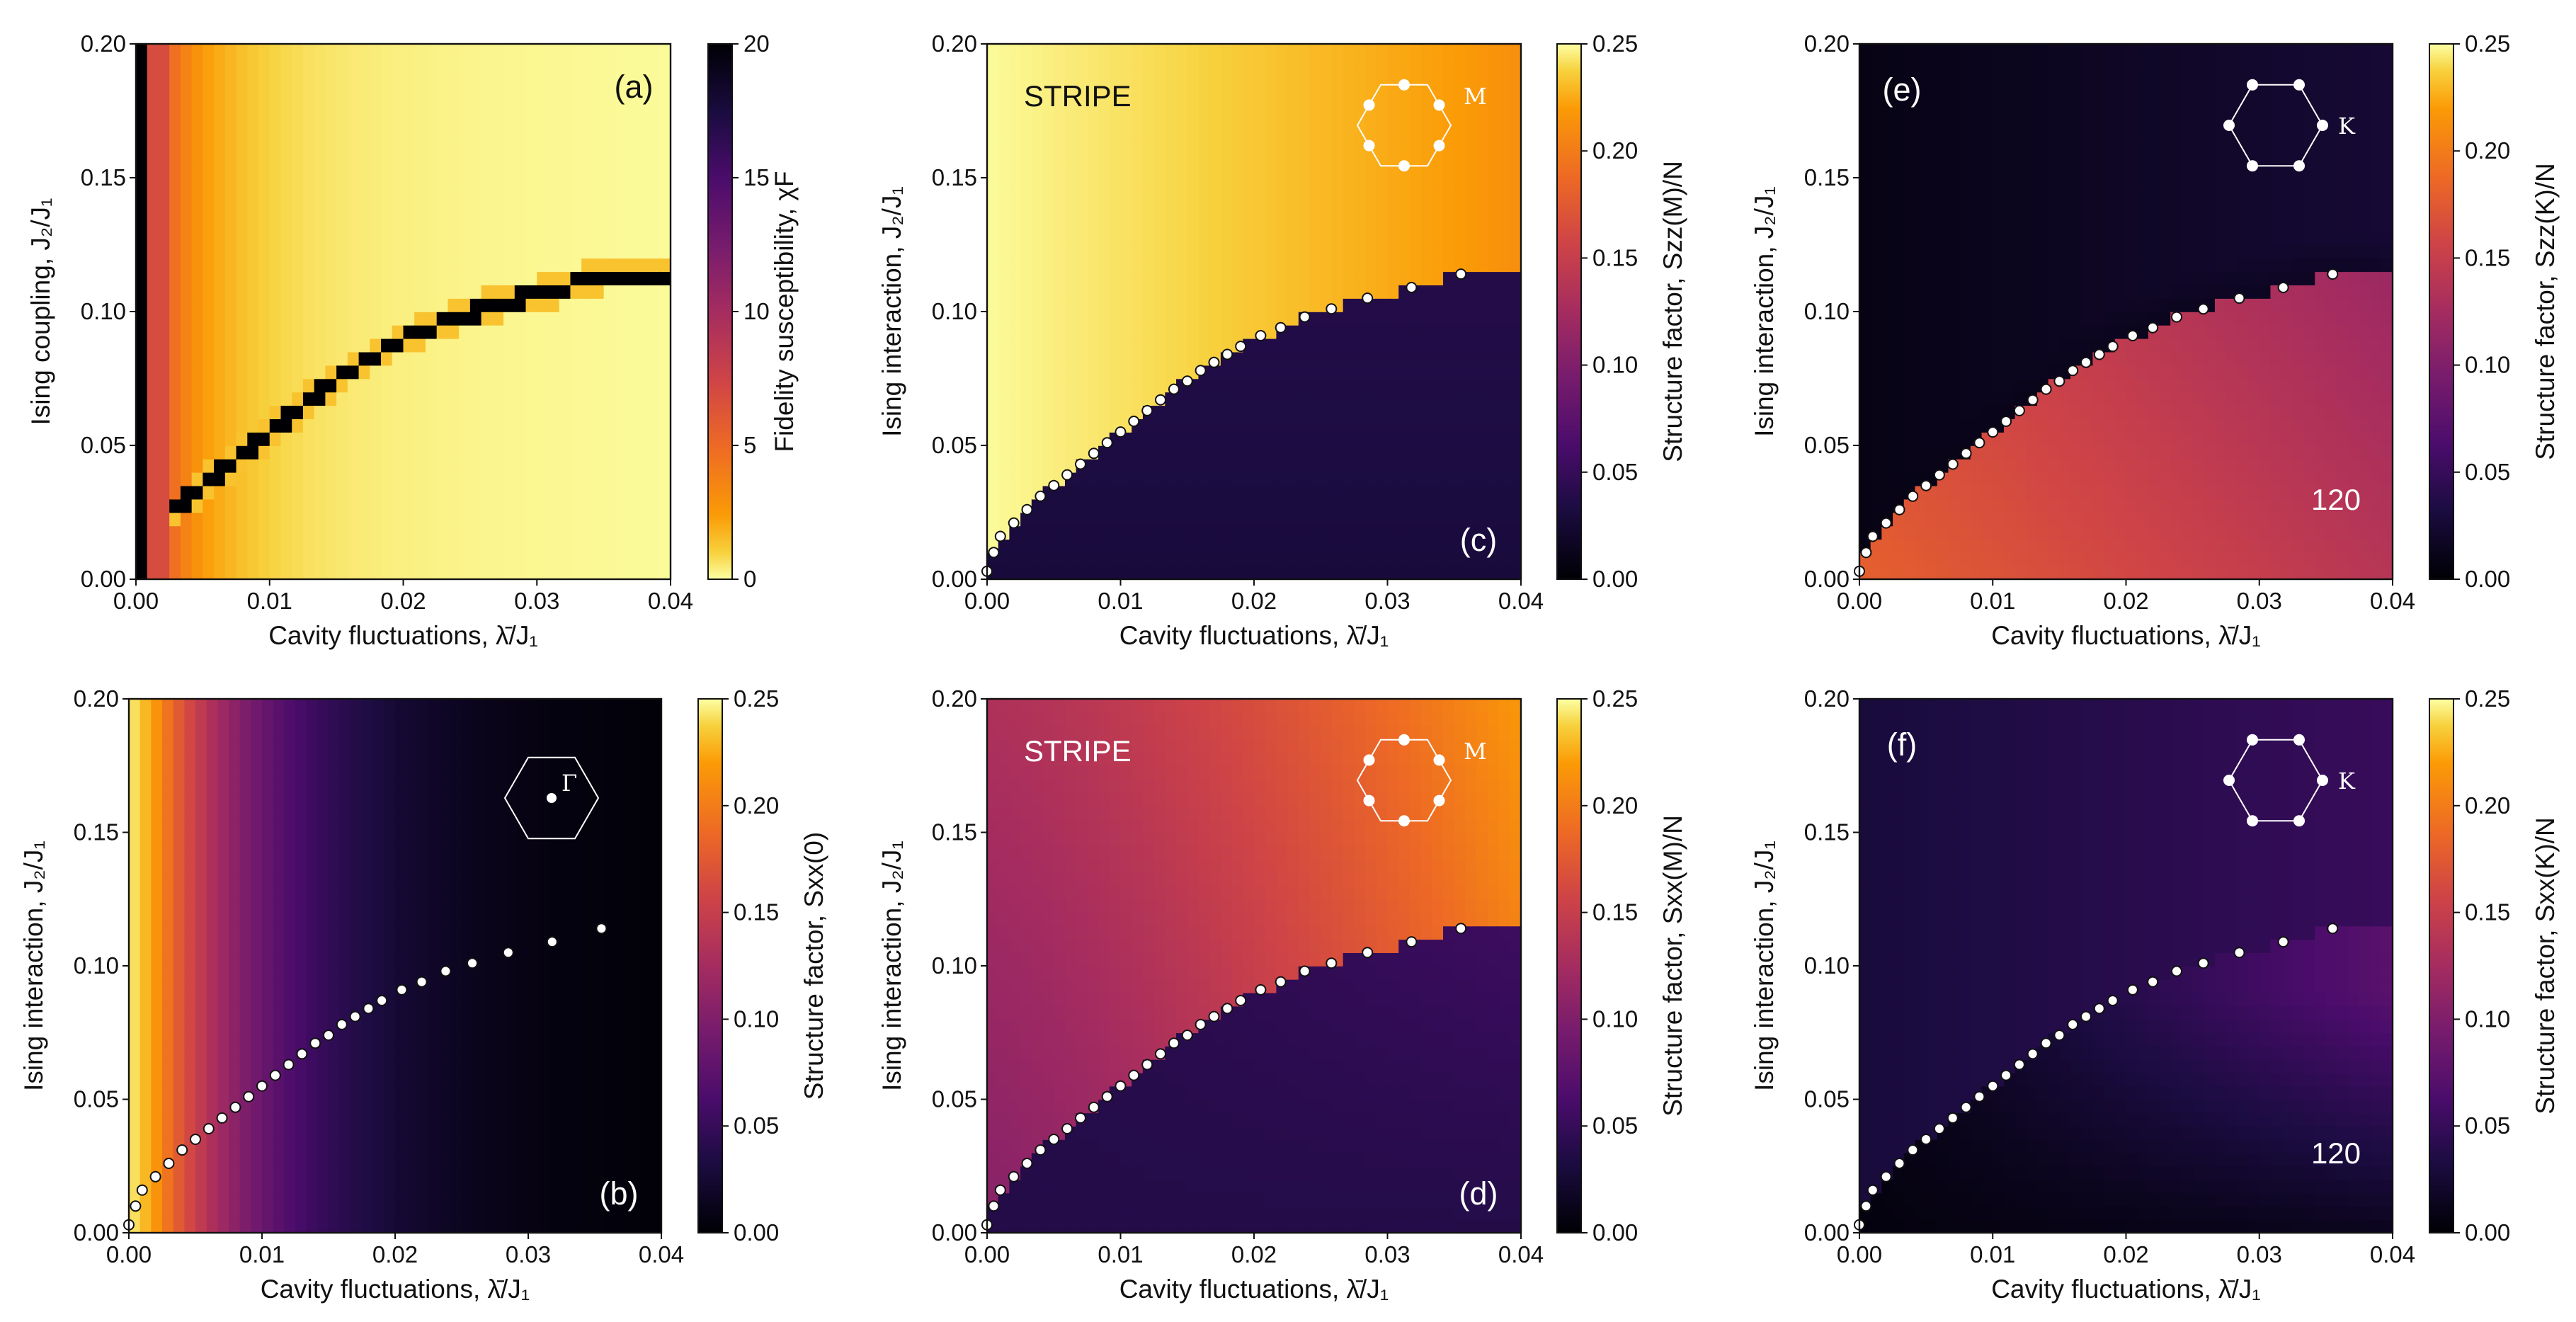 The width and height of the screenshot is (2576, 1322). Describe the element at coordinates (757, 1126) in the screenshot. I see `colorbar-tick-label: 0.05` at that location.